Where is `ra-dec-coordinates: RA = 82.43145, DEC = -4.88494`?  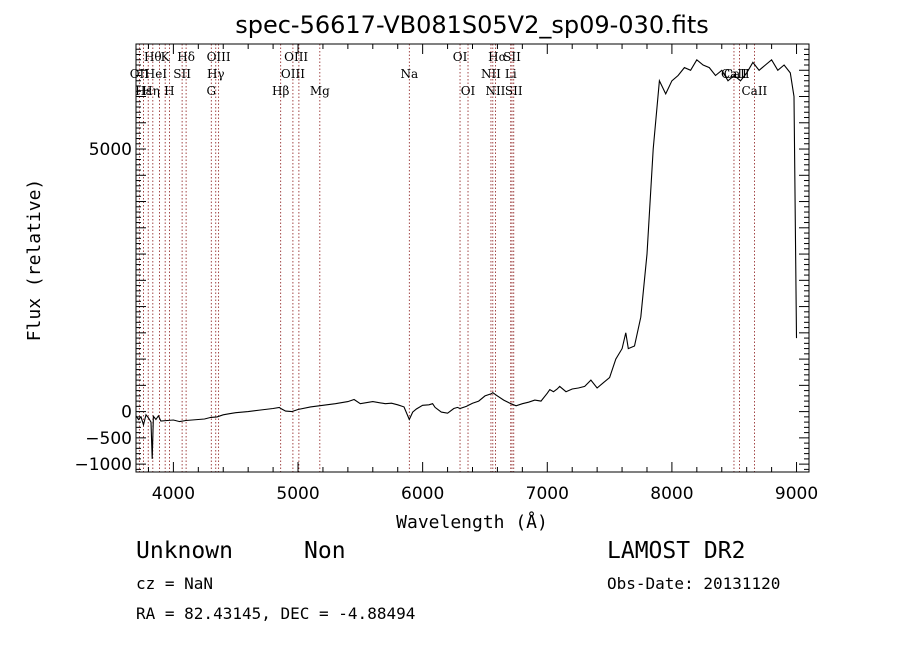 ra-dec-coordinates: RA = 82.43145, DEC = -4.88494 is located at coordinates (276, 613).